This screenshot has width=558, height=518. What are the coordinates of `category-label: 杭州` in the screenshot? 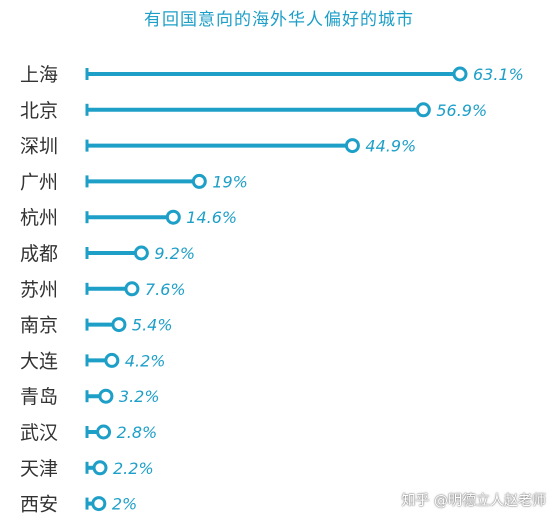 It's located at (39, 218).